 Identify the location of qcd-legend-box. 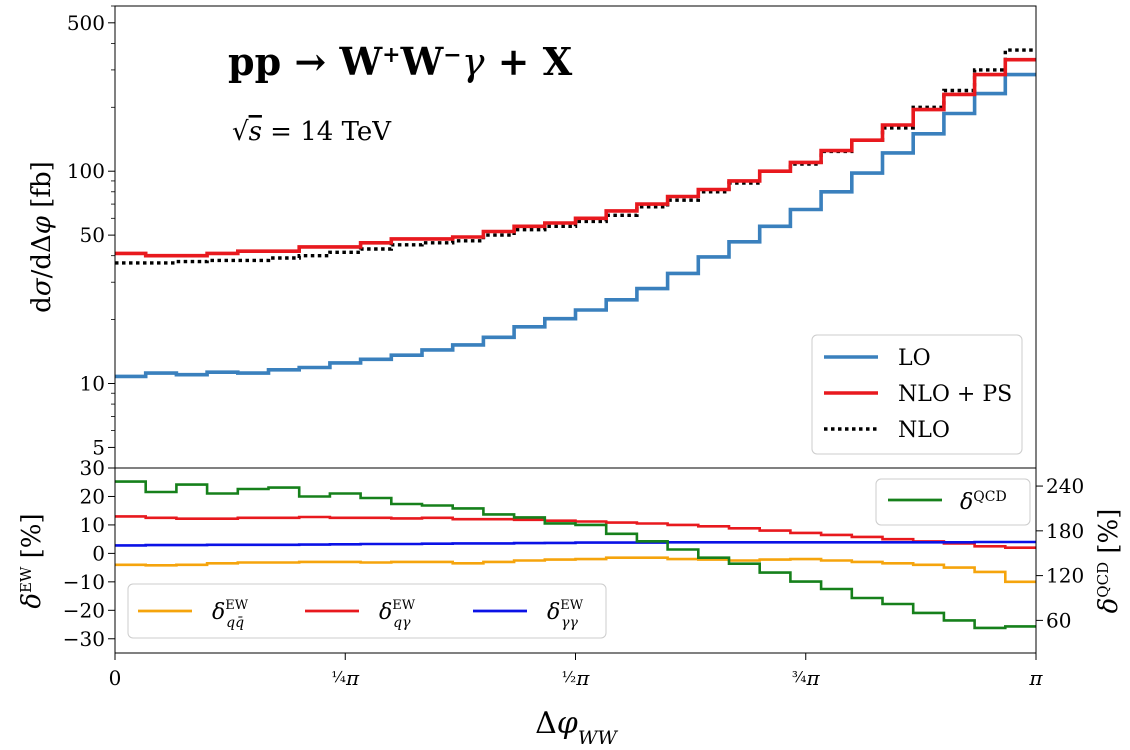
(953, 502).